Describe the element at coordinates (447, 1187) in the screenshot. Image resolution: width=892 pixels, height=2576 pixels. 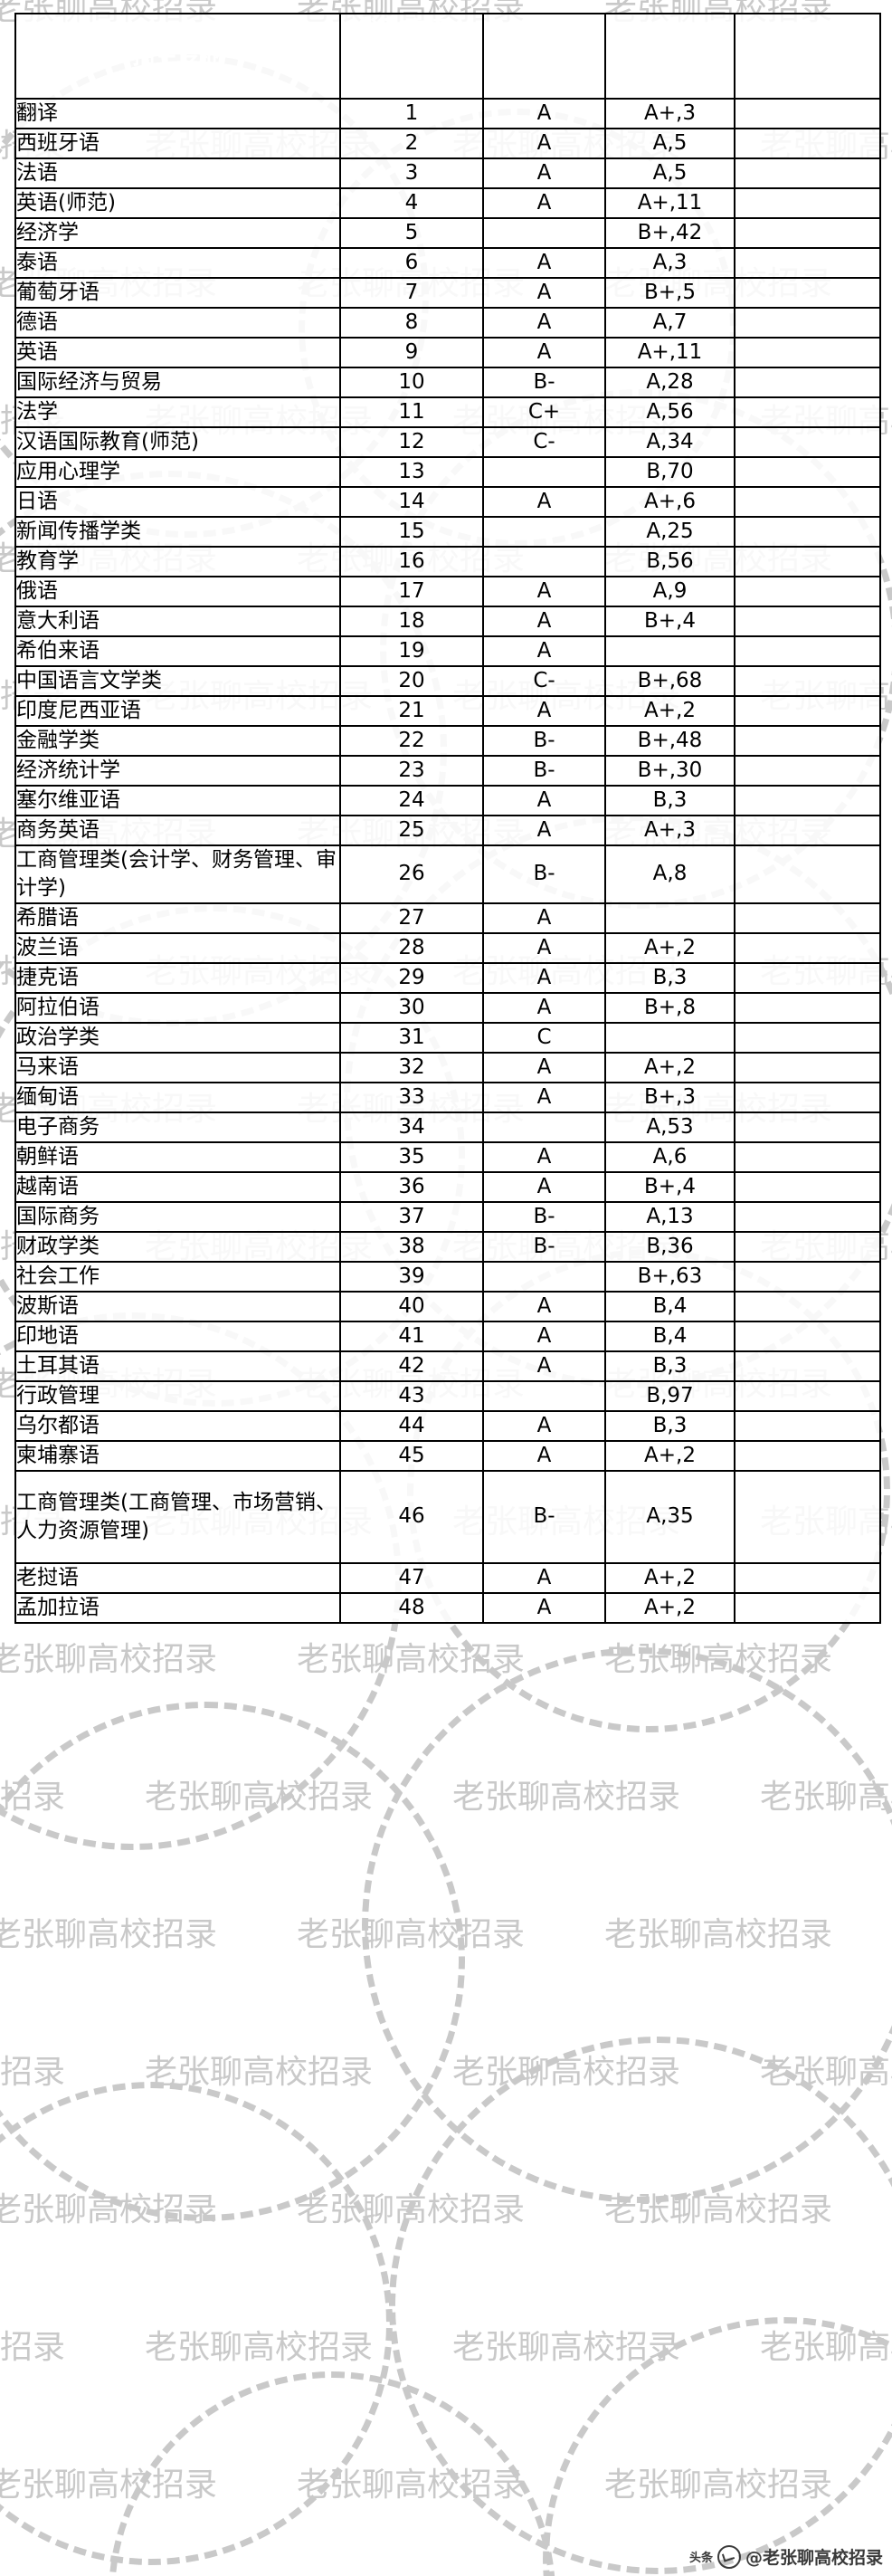
I see `table-row: 越南语 36 A B+,4` at that location.